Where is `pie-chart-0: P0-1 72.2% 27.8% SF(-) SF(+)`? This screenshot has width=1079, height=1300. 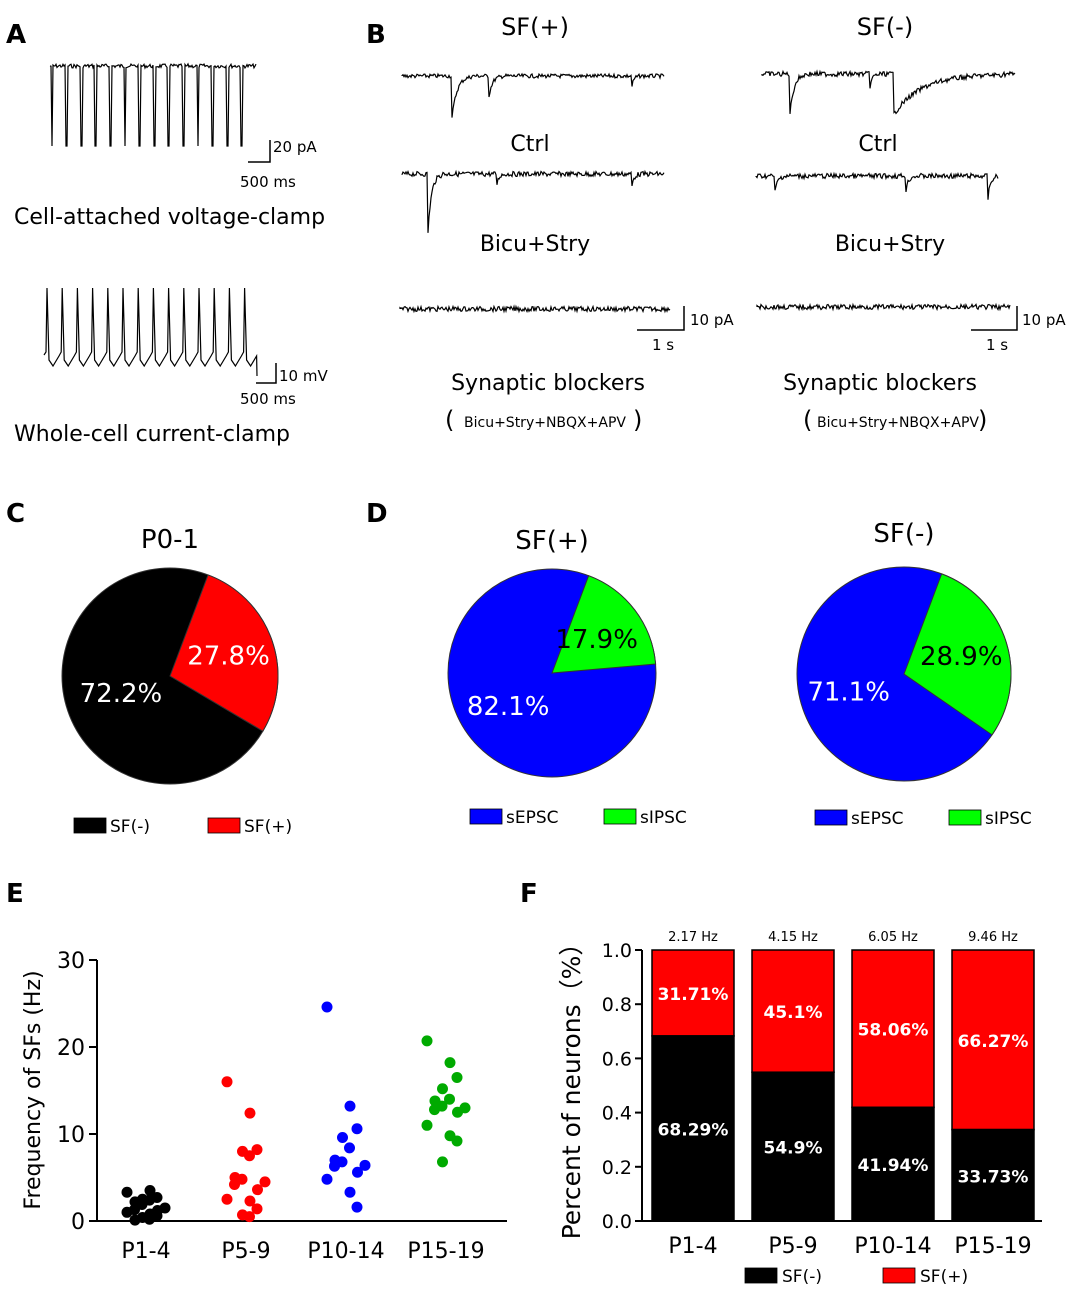
pie-chart-0: P0-1 72.2% 27.8% SF(-) SF(+) is located at coordinates (176, 681).